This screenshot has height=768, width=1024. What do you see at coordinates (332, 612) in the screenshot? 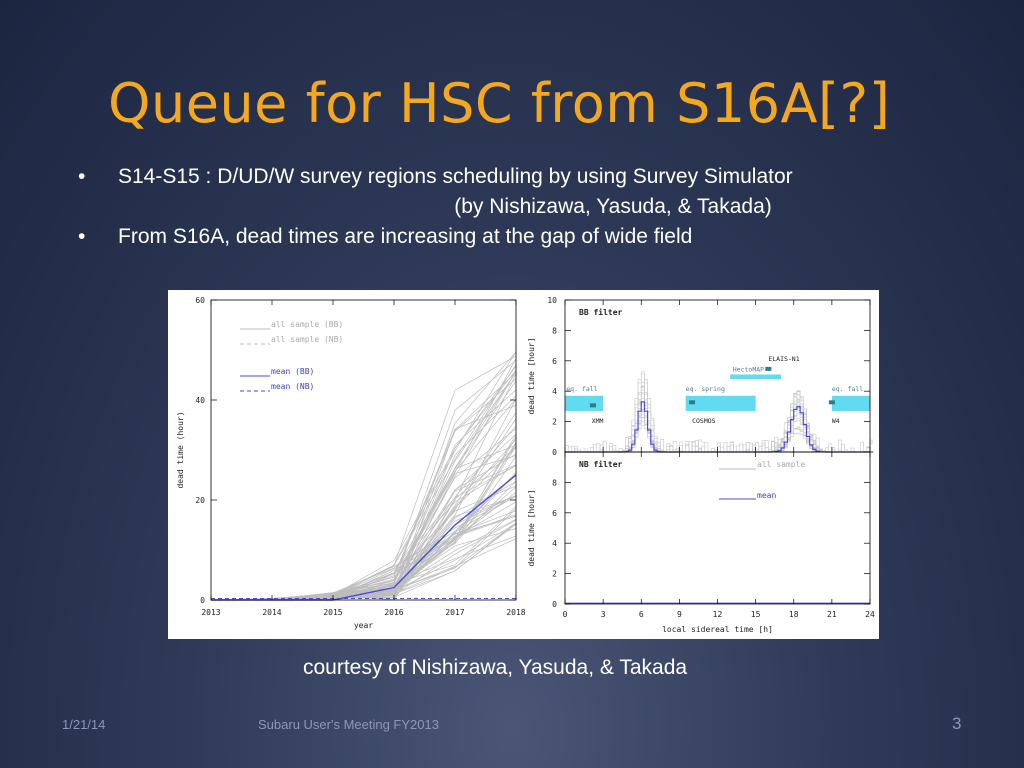
I see `x-tick-label: 2015` at bounding box center [332, 612].